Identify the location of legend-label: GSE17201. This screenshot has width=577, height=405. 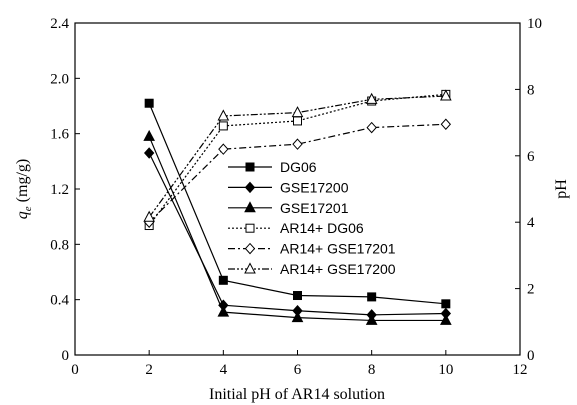
(314, 208).